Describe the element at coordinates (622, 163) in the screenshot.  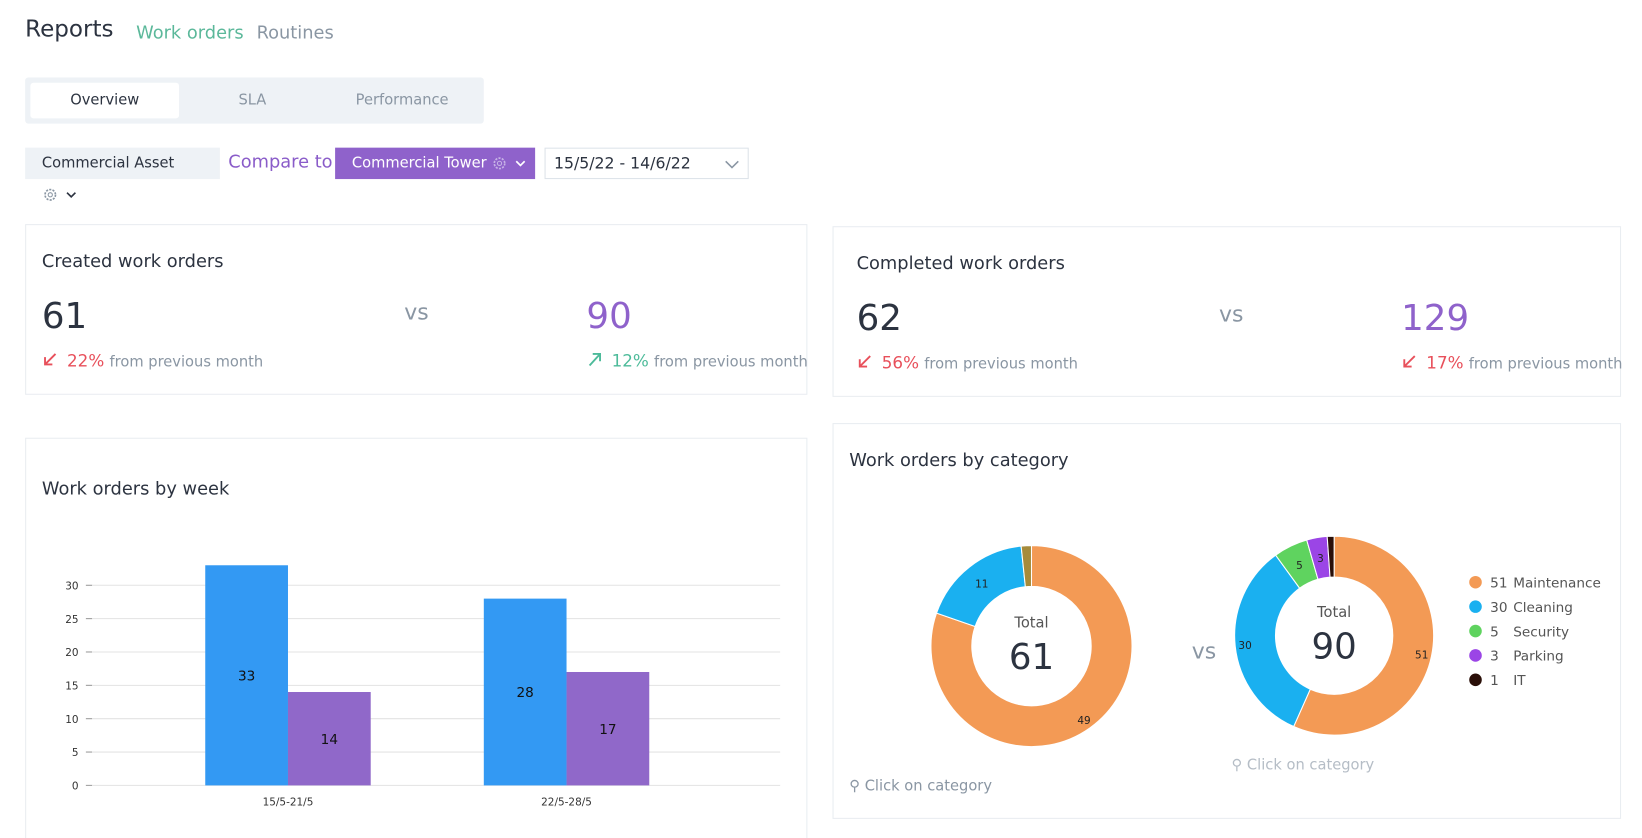
I see `date-range: 15/5/22 - 14/6/22` at that location.